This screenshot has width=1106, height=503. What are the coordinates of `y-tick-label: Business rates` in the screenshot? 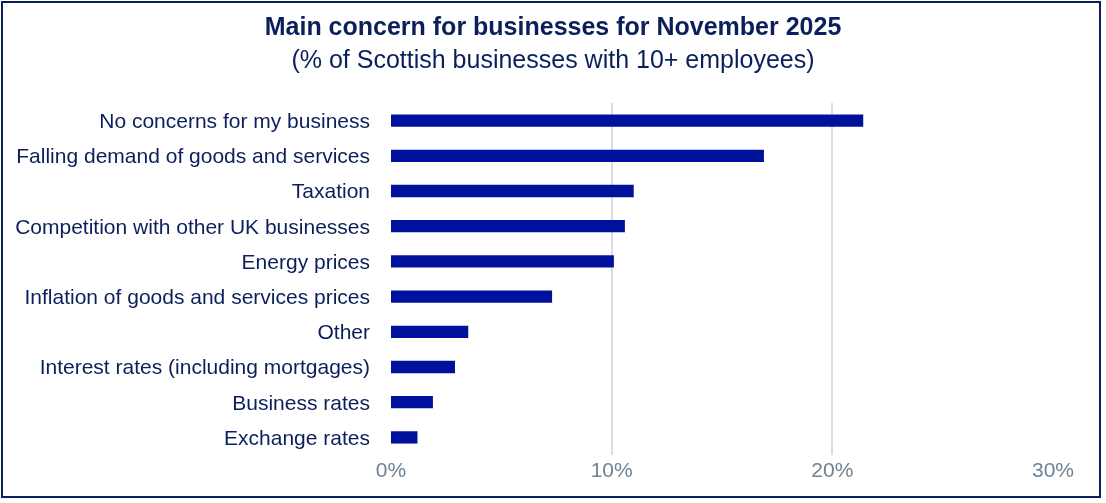 It's located at (301, 402).